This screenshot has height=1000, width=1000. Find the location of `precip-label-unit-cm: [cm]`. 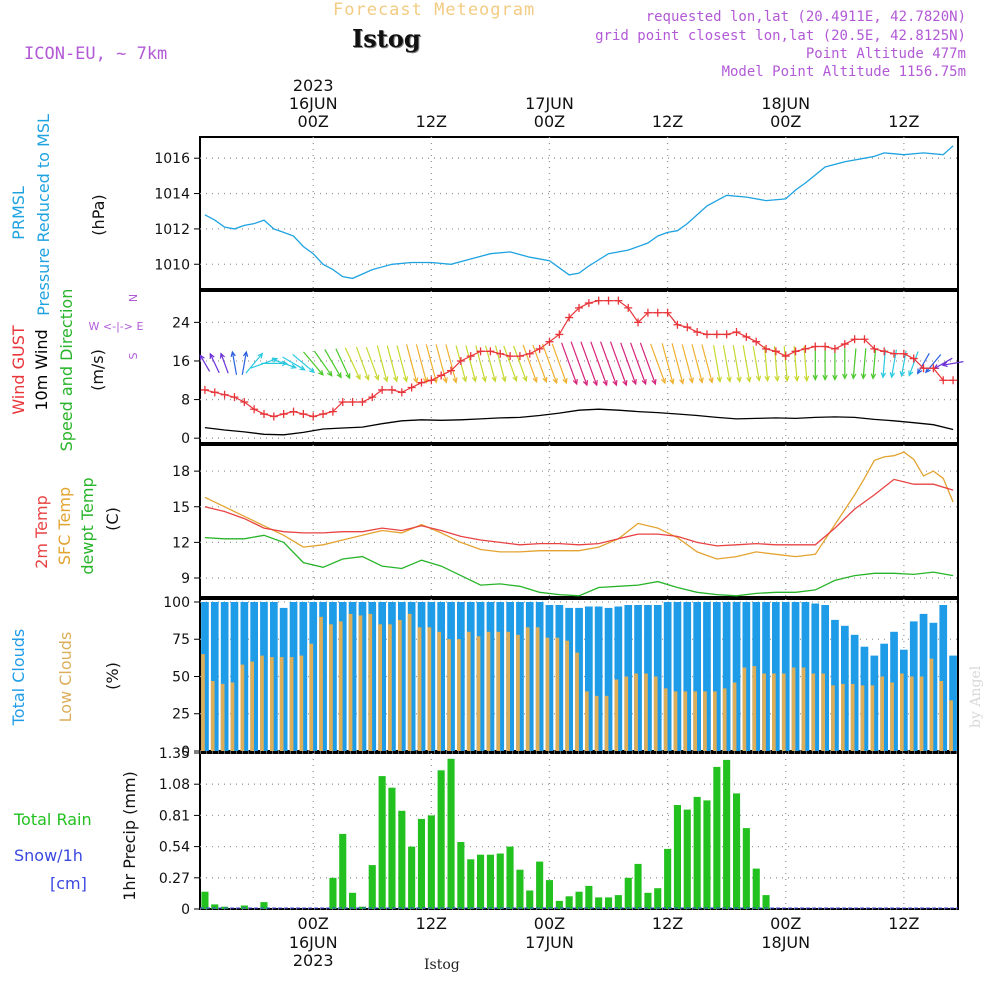

precip-label-unit-cm: [cm] is located at coordinates (68, 883).